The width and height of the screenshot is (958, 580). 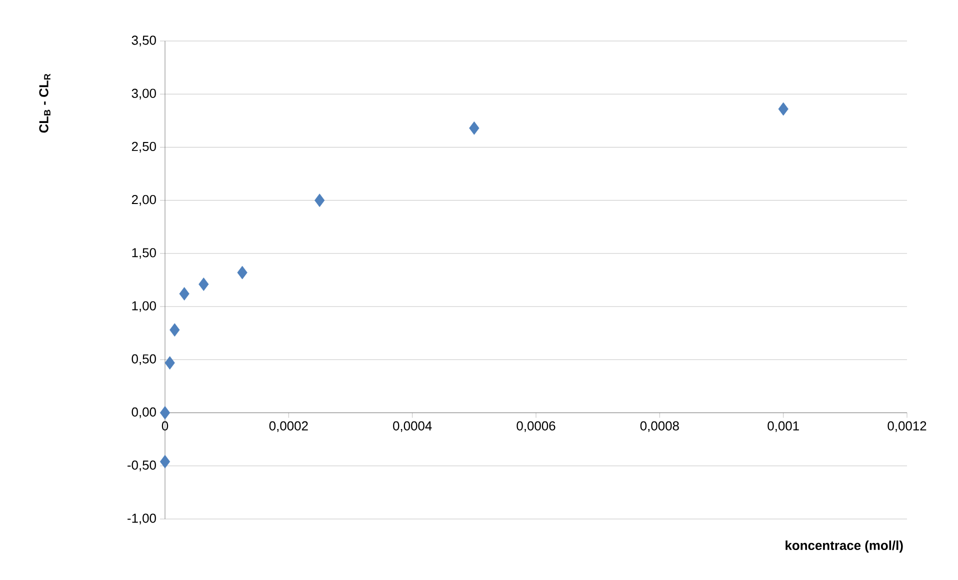 What do you see at coordinates (144, 360) in the screenshot?
I see `y-tick-label: 0,50` at bounding box center [144, 360].